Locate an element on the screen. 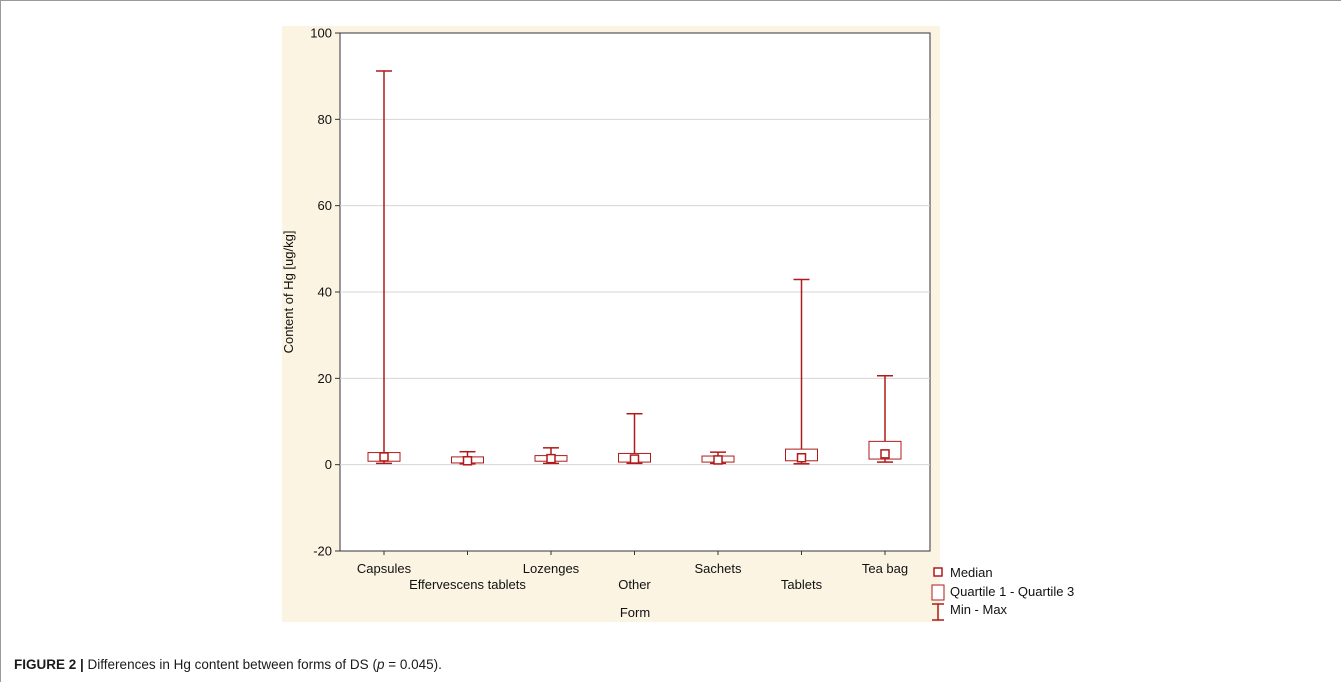 This screenshot has height=683, width=1342. y-tick-label: 100 is located at coordinates (321, 33).